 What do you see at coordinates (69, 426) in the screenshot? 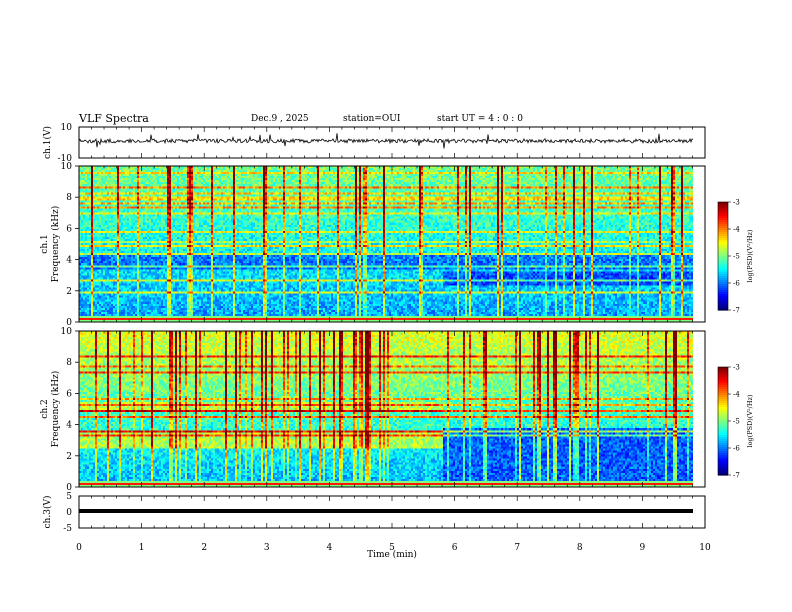
I see `ch2-y-tick-label: 4` at bounding box center [69, 426].